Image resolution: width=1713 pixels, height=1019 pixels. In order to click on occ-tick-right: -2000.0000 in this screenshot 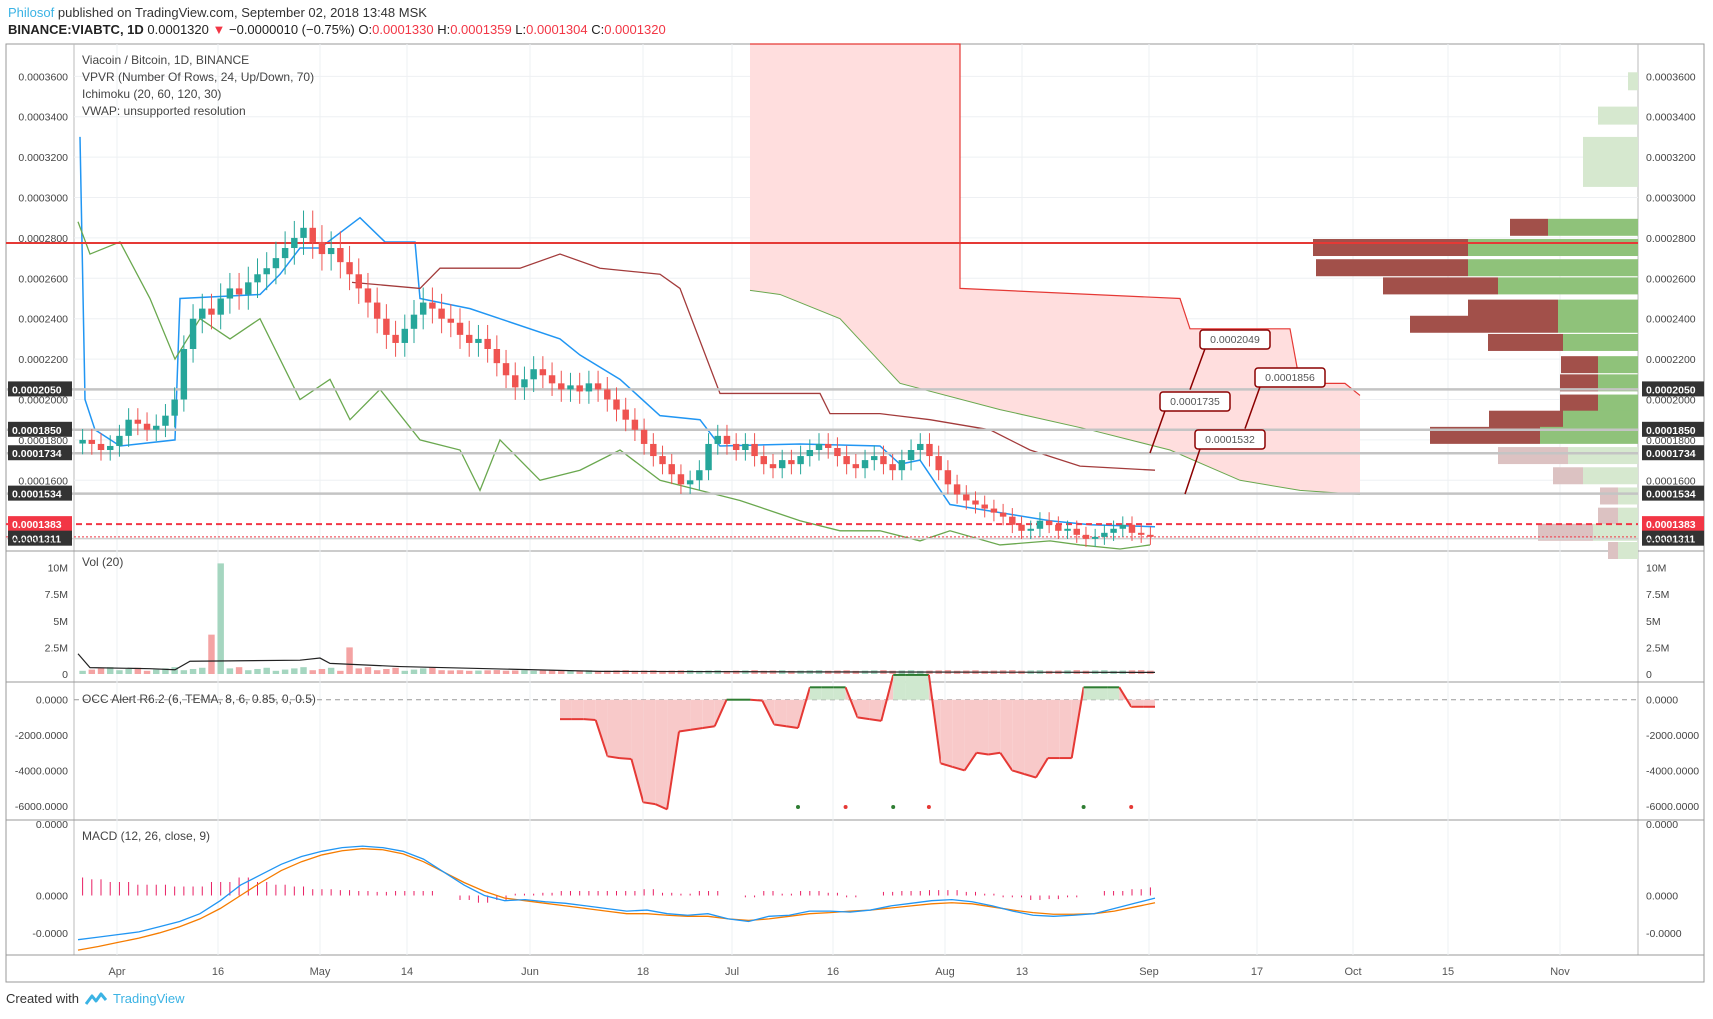, I will do `click(1672, 736)`.